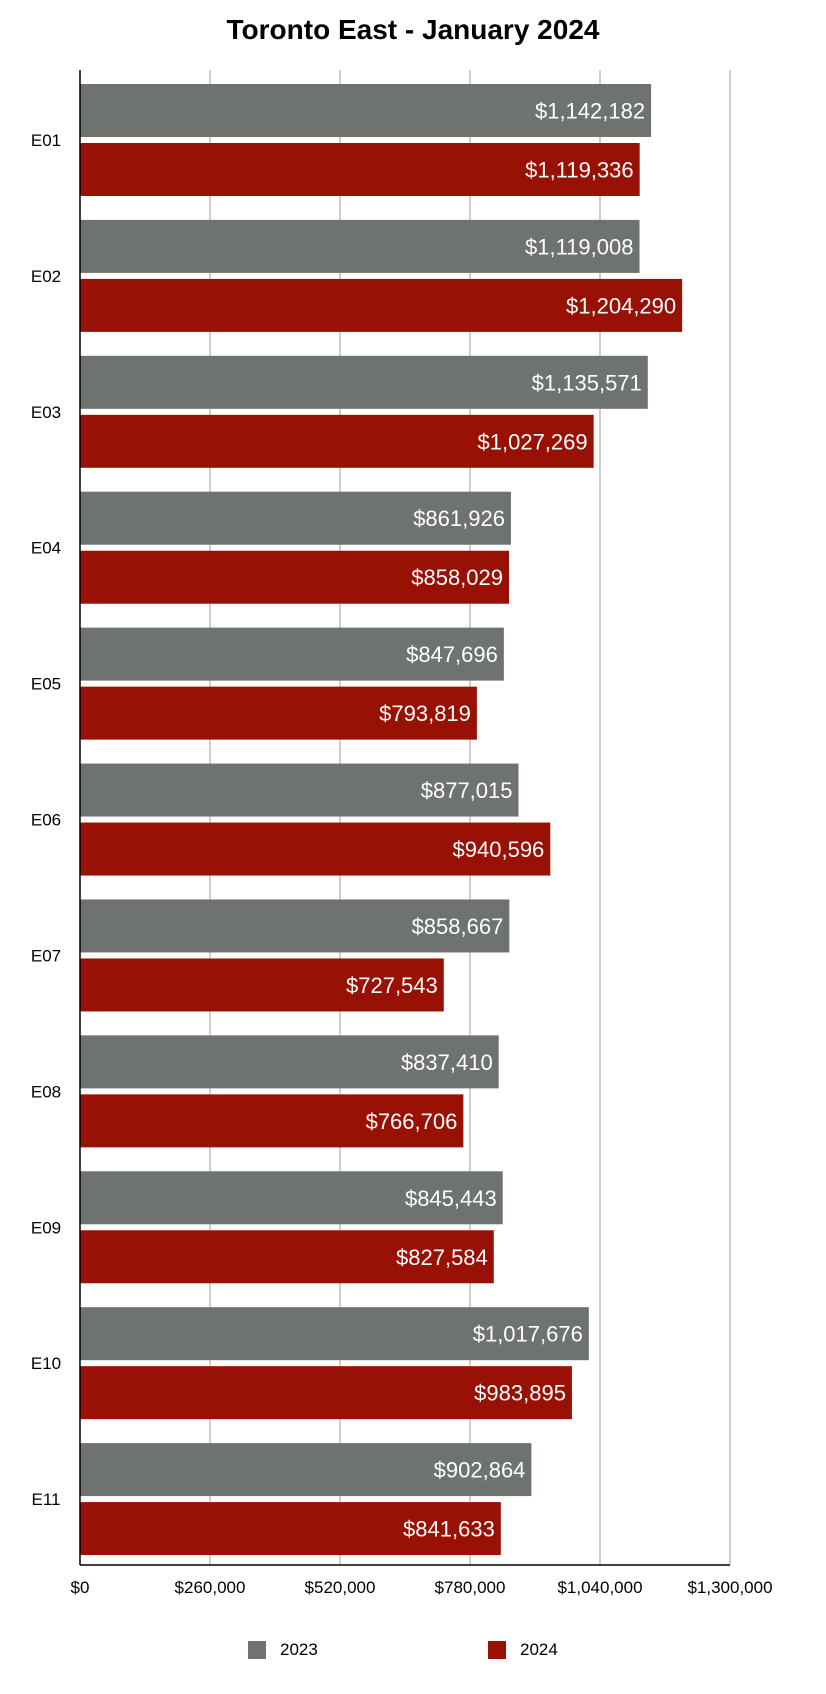 The height and width of the screenshot is (1694, 826). What do you see at coordinates (360, 169) in the screenshot?
I see `bar-2024-E01` at bounding box center [360, 169].